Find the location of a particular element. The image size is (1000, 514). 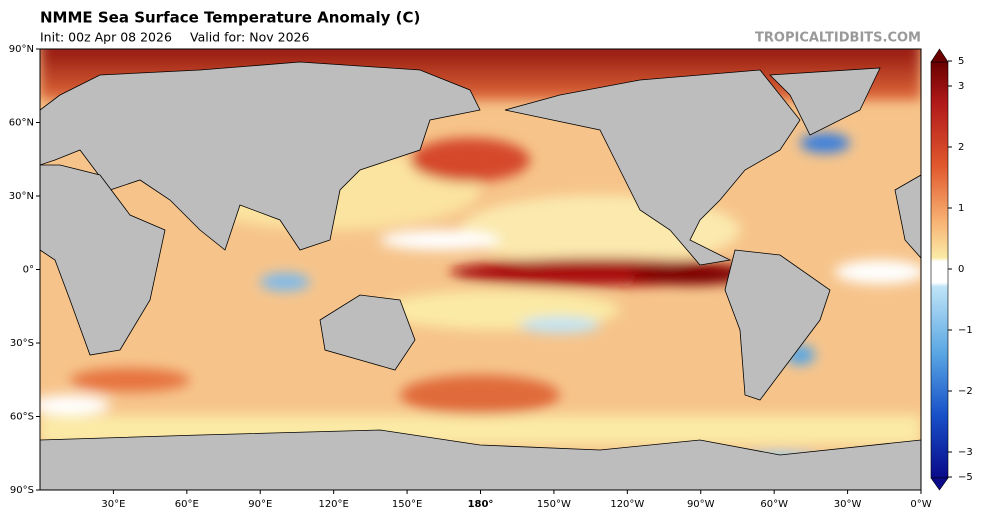

colorbar-label: −3 is located at coordinates (965, 452).